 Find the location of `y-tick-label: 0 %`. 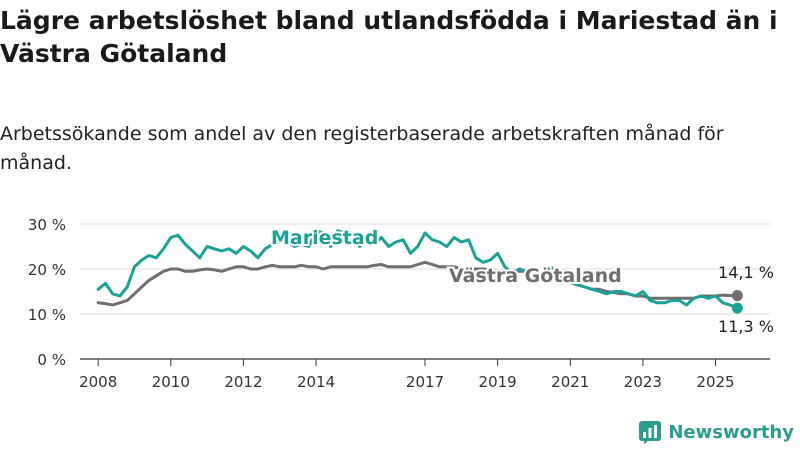

y-tick-label: 0 % is located at coordinates (51, 360).